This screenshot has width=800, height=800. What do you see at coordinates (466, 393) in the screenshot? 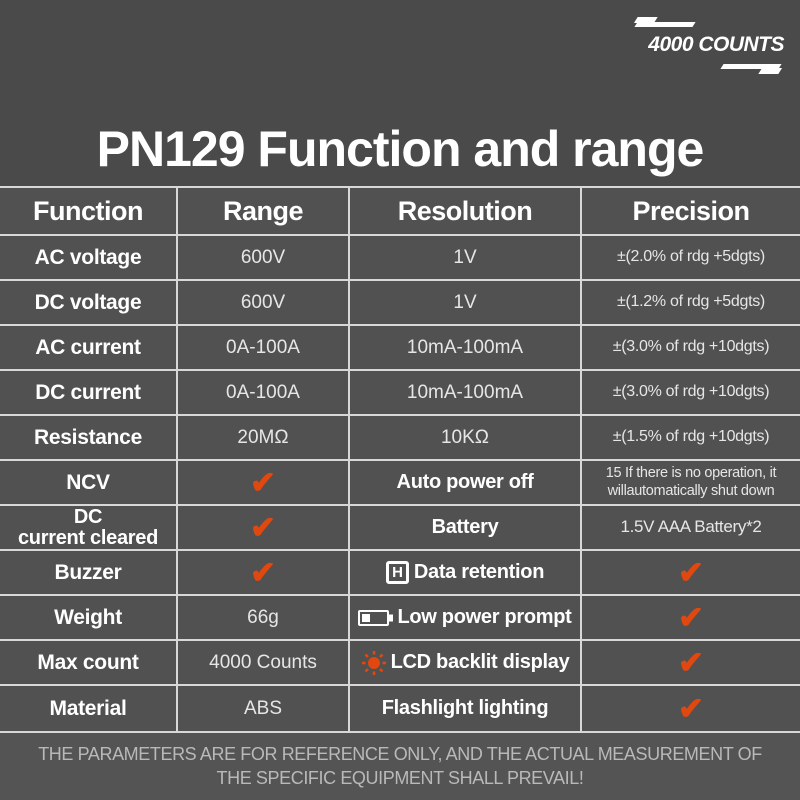
I see `dc-current-resolution: 10mA-100mA` at bounding box center [466, 393].